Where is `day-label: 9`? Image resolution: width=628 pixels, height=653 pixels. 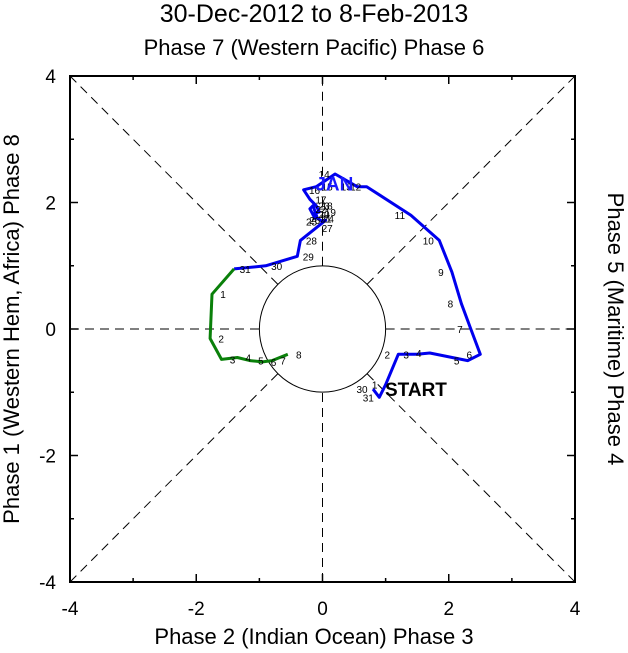 day-label: 9 is located at coordinates (441, 273).